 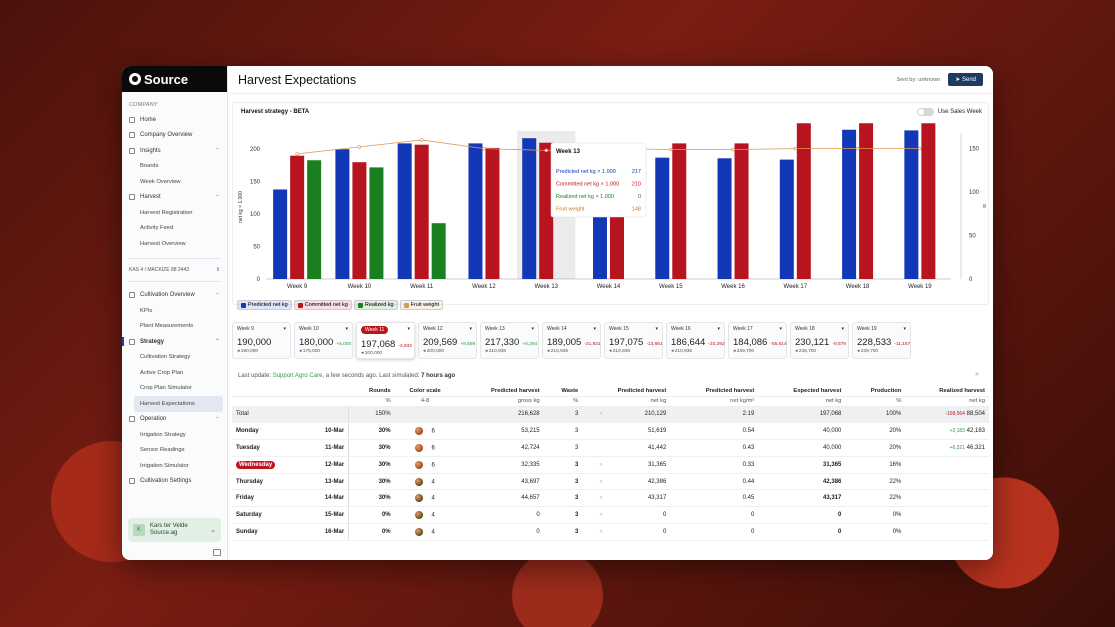 I want to click on legend-item: Predicted net kg, so click(x=264, y=305).